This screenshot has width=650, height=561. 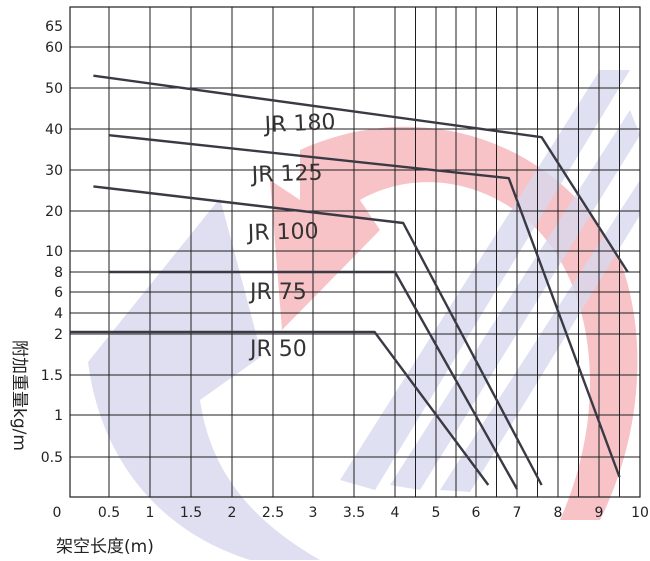 I want to click on y-tick-label: 20, so click(x=54, y=212).